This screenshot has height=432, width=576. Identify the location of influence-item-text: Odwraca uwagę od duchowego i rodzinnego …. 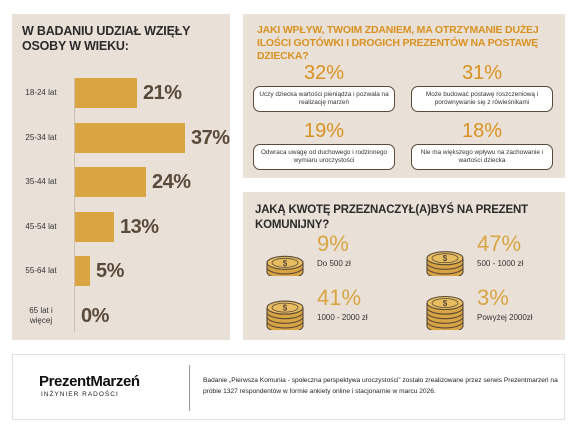
(324, 157).